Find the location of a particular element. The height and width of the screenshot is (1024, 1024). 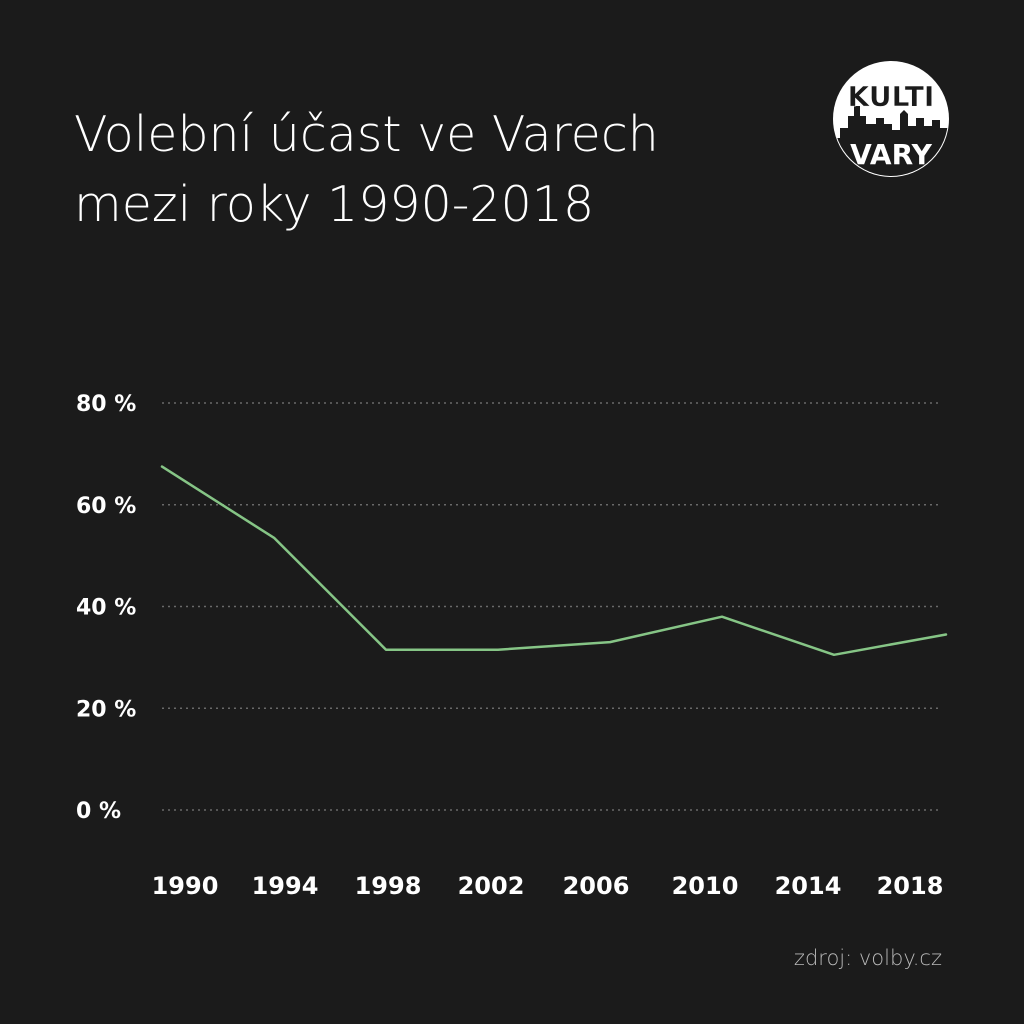

chart-series is located at coordinates (554, 561).